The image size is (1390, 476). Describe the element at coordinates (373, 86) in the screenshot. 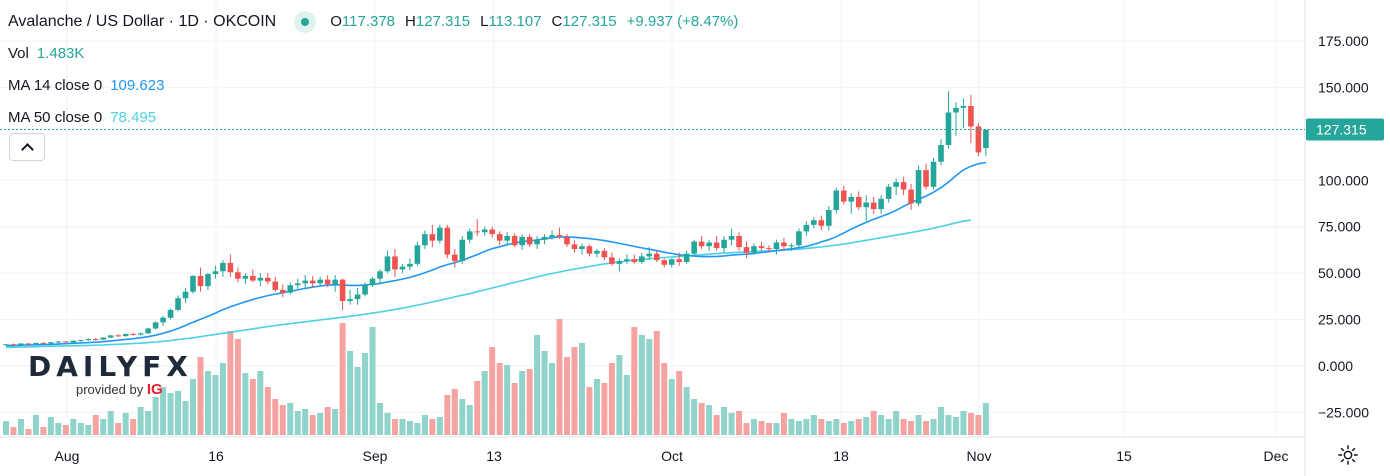

I see `ma14-row: MA 14 close 0 109.623` at that location.